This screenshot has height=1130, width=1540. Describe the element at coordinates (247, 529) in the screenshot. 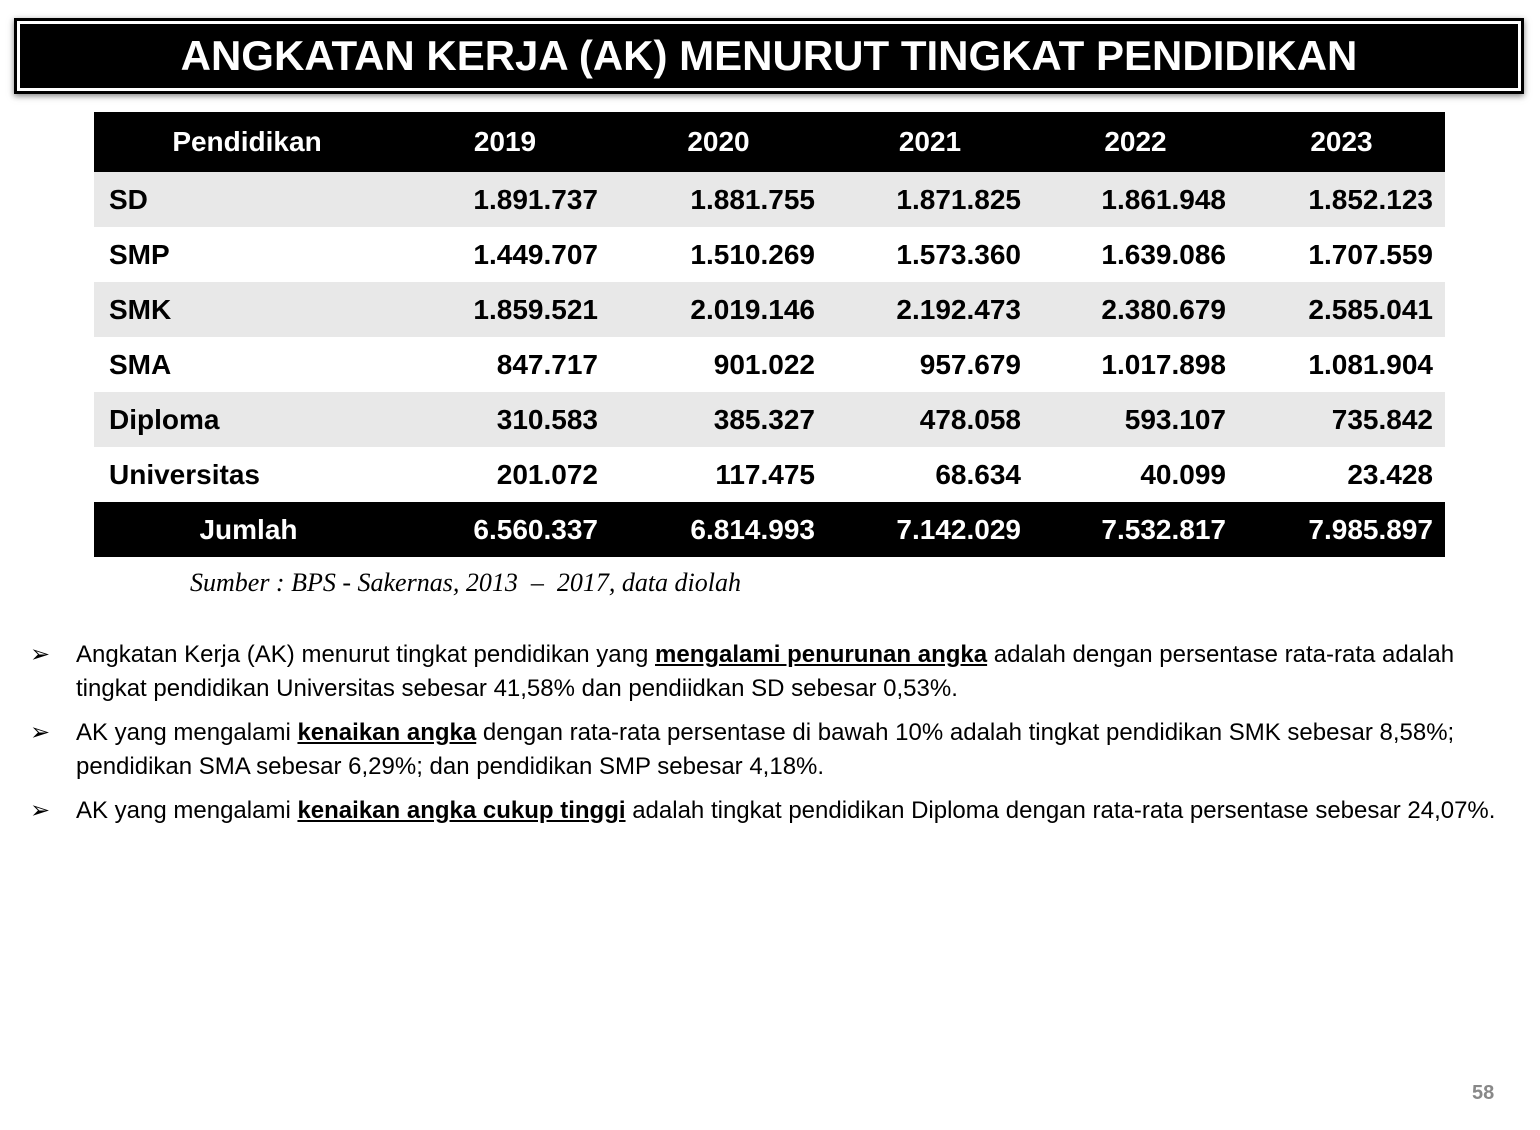

I see `total-cell: Jumlah` at that location.